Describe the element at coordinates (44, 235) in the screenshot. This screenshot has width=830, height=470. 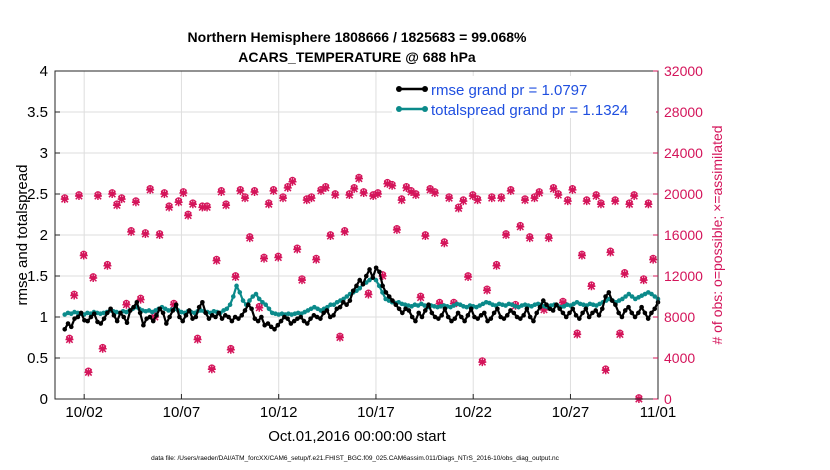
I see `left-tick-label: 2` at that location.